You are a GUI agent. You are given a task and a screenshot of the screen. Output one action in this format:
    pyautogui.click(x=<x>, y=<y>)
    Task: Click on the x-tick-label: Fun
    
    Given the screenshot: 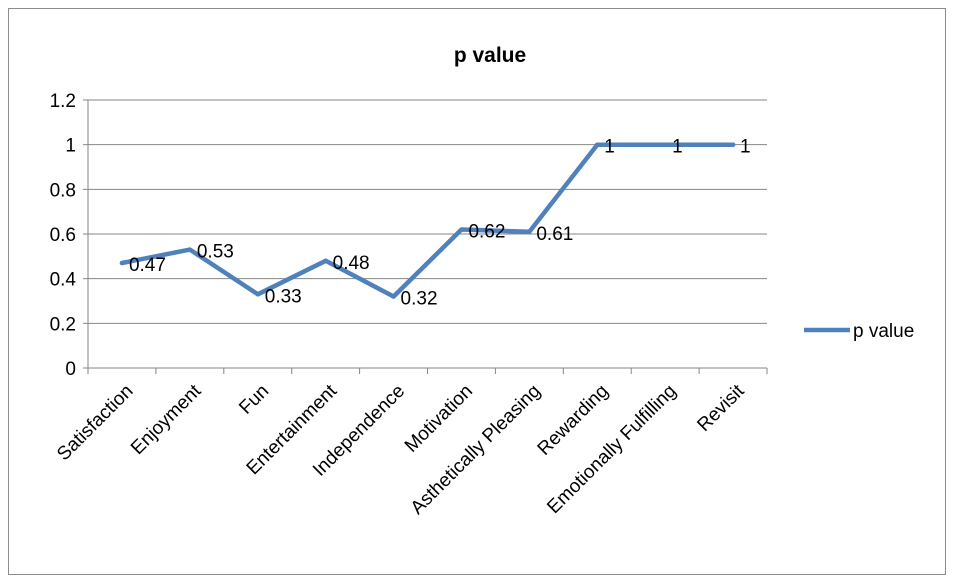 What is the action you would take?
    pyautogui.click(x=254, y=400)
    